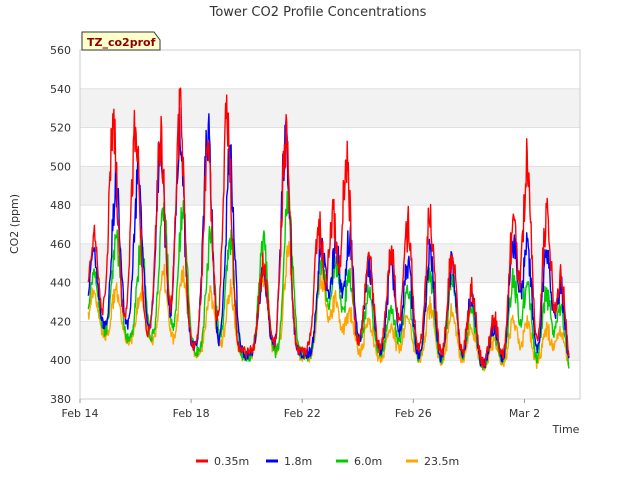 Image resolution: width=640 pixels, height=480 pixels. Describe the element at coordinates (60, 205) in the screenshot. I see `y-tick-label: 480` at that location.